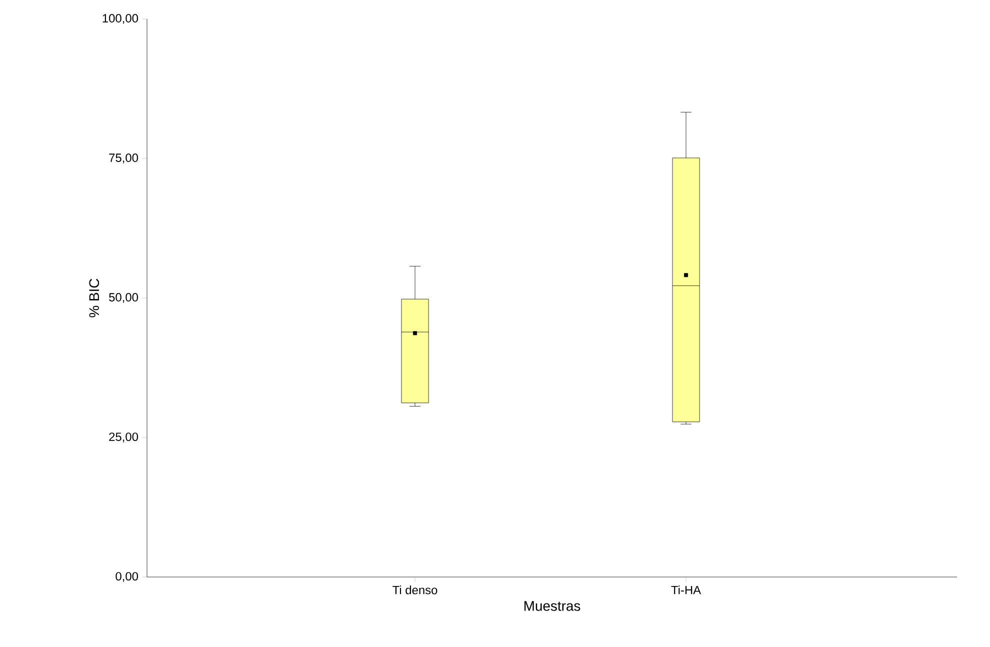 The image size is (990, 647). What do you see at coordinates (686, 590) in the screenshot?
I see `x-tick-label: Ti-HA` at bounding box center [686, 590].